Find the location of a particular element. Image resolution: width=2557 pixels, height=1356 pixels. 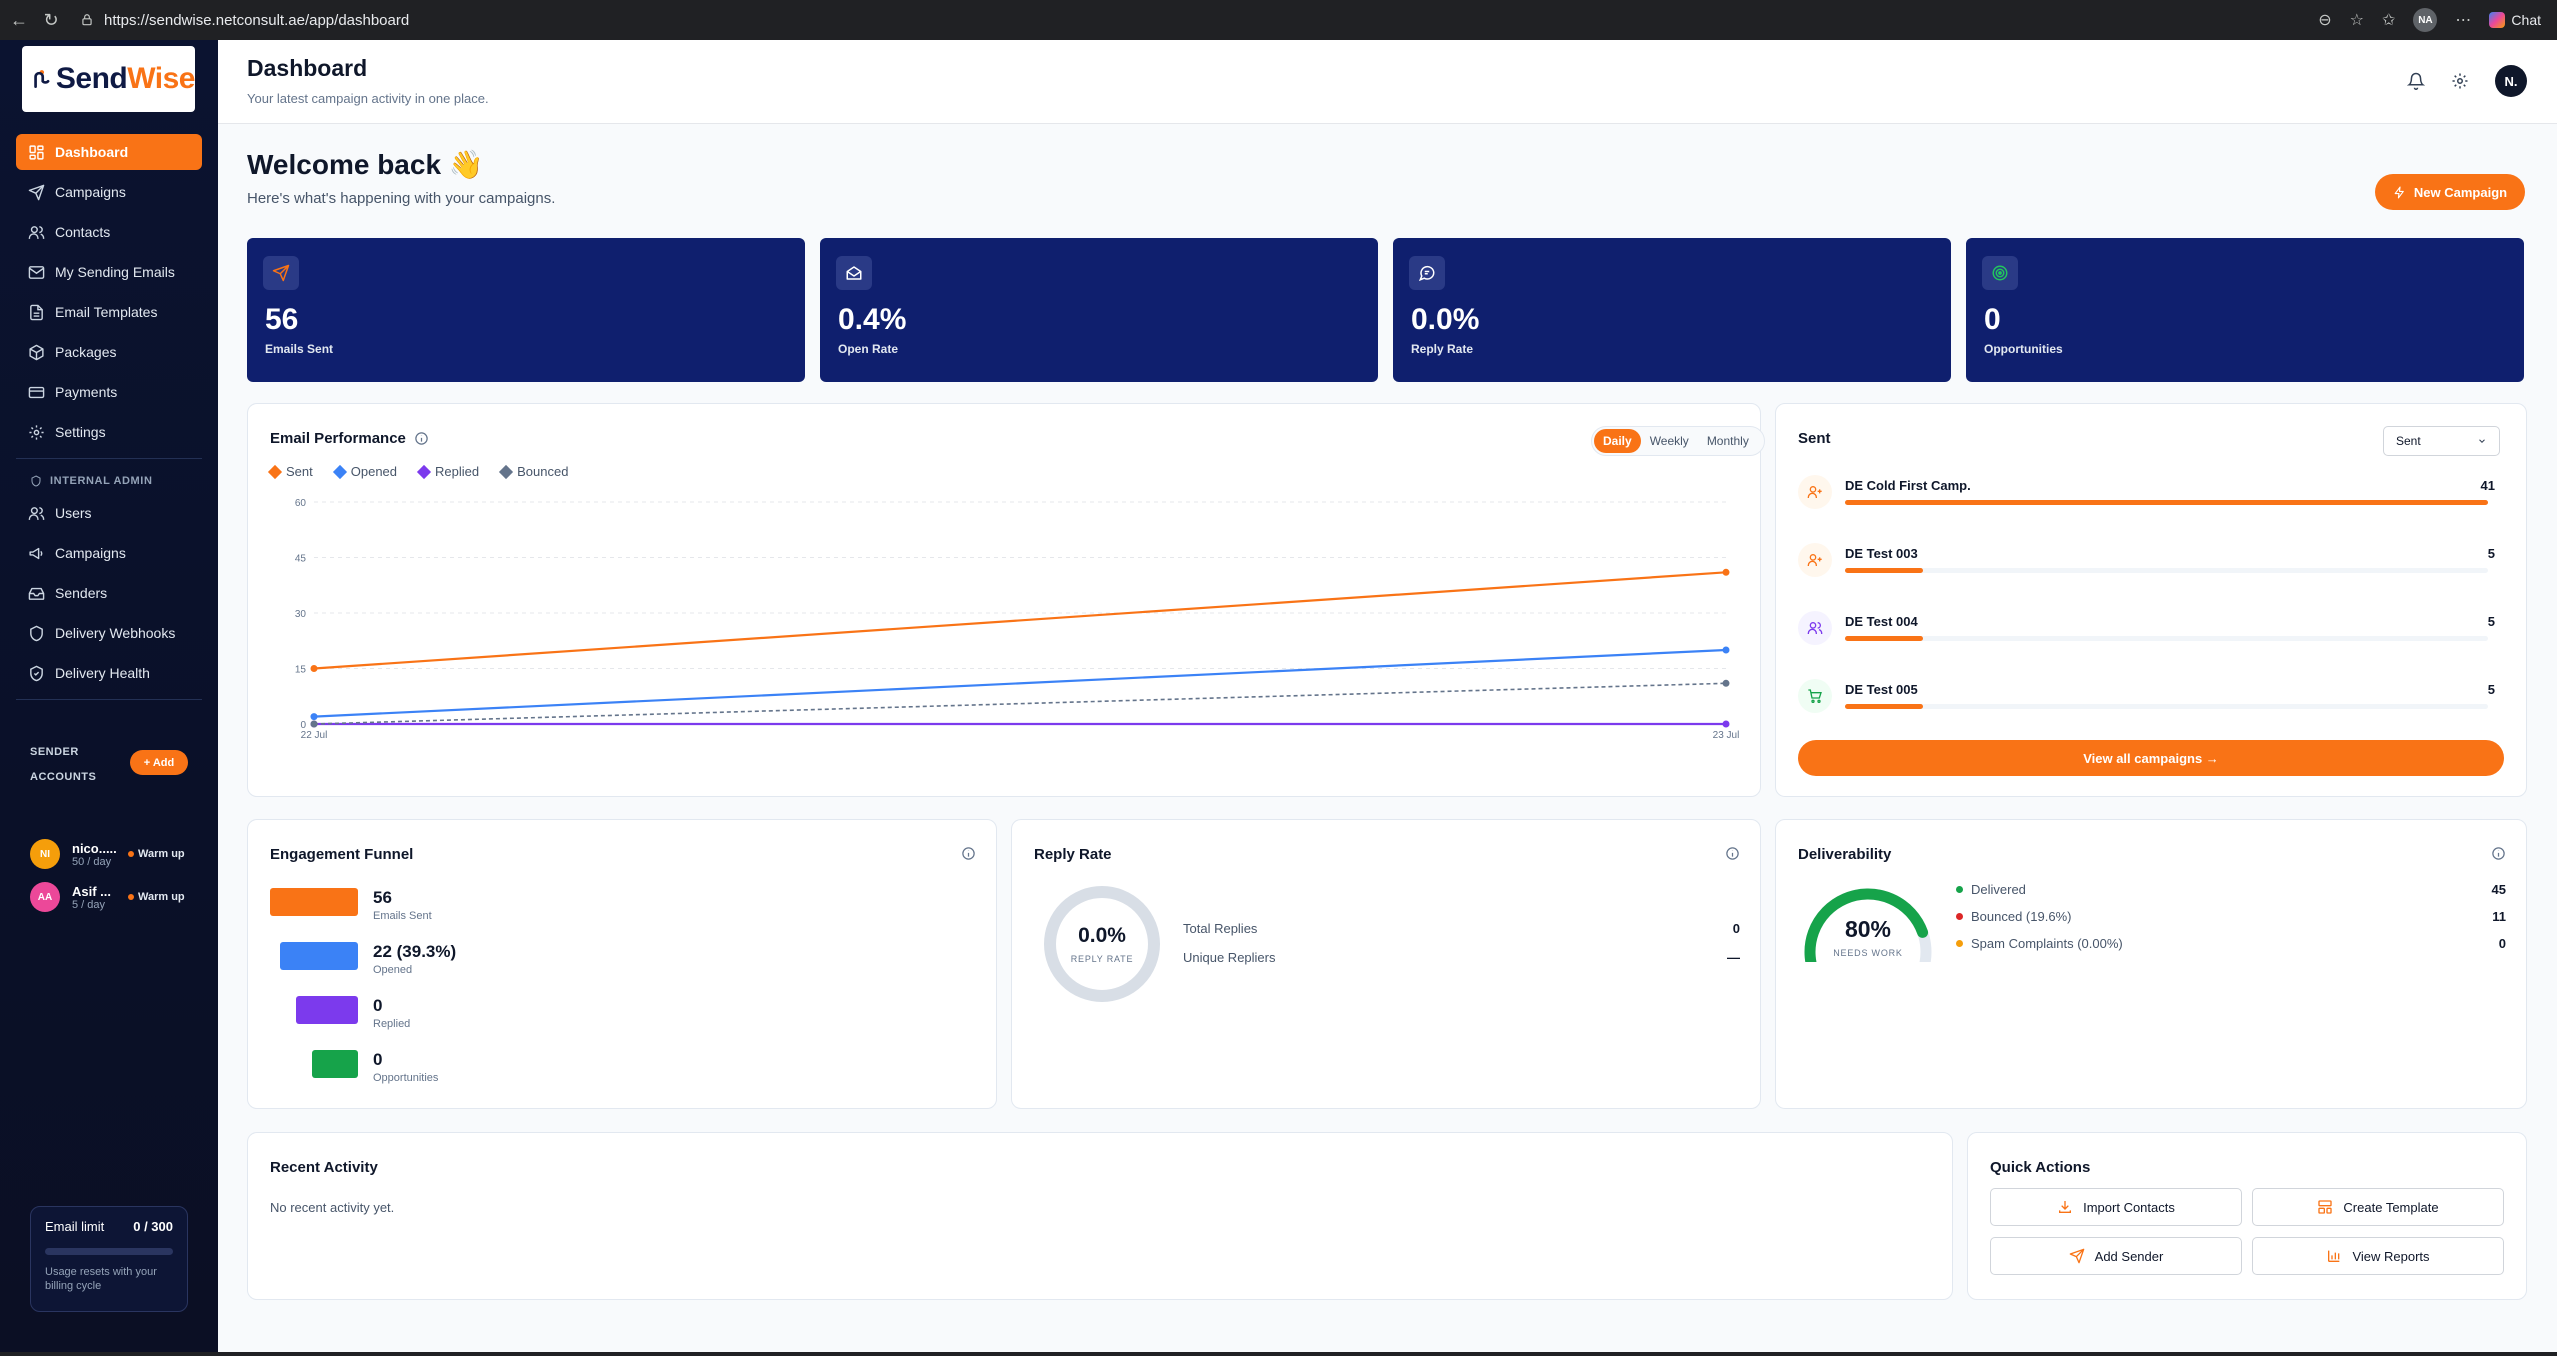

sidebar-item-sending-emails: My Sending Emails is located at coordinates (109, 272).